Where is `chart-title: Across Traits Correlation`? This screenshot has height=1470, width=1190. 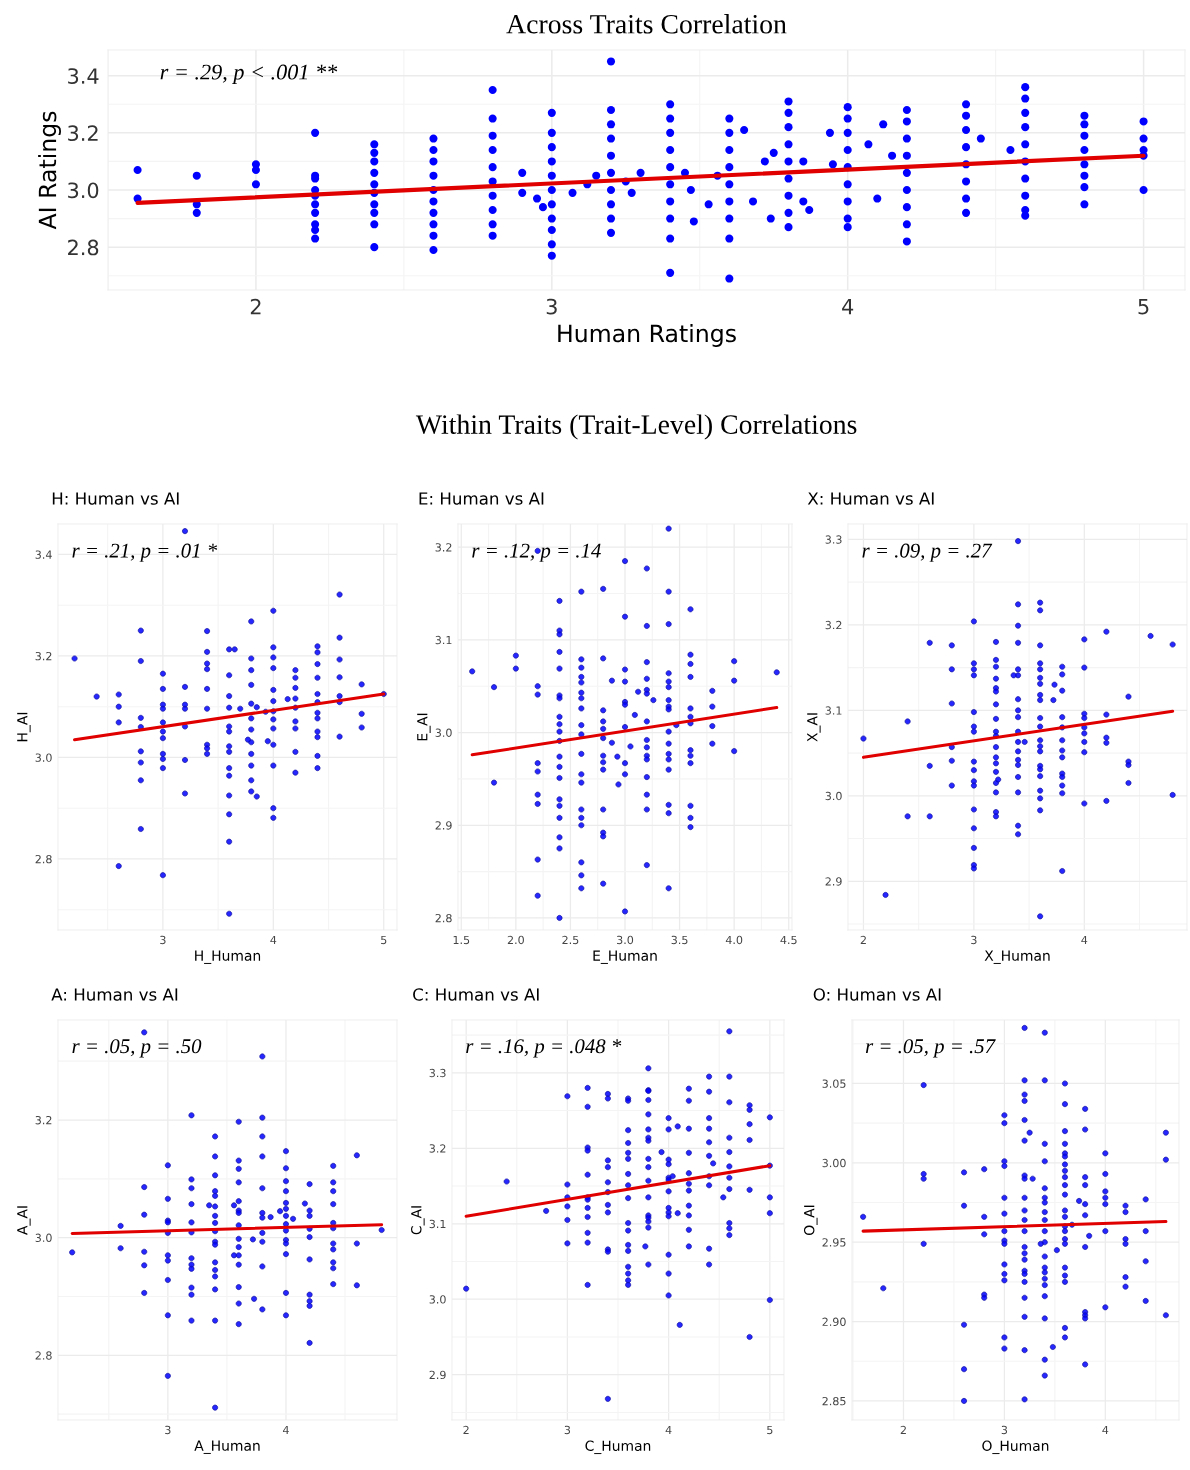 chart-title: Across Traits Correlation is located at coordinates (646, 24).